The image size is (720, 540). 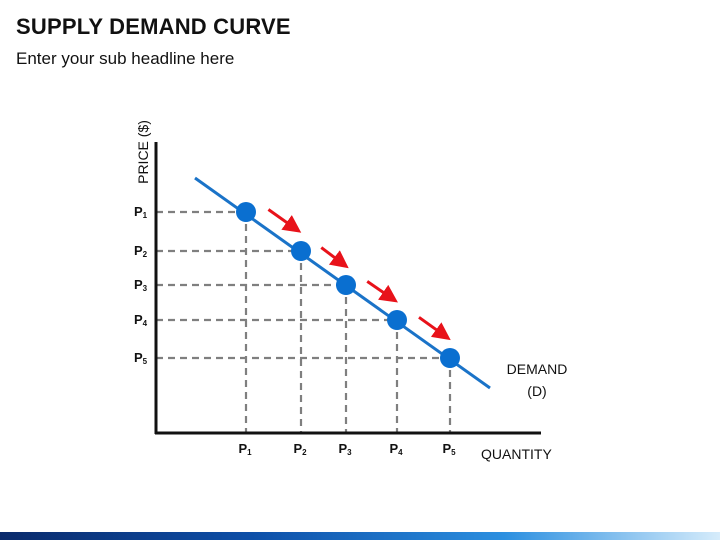 I want to click on y-axis-label: PRICE ($), so click(x=143, y=152).